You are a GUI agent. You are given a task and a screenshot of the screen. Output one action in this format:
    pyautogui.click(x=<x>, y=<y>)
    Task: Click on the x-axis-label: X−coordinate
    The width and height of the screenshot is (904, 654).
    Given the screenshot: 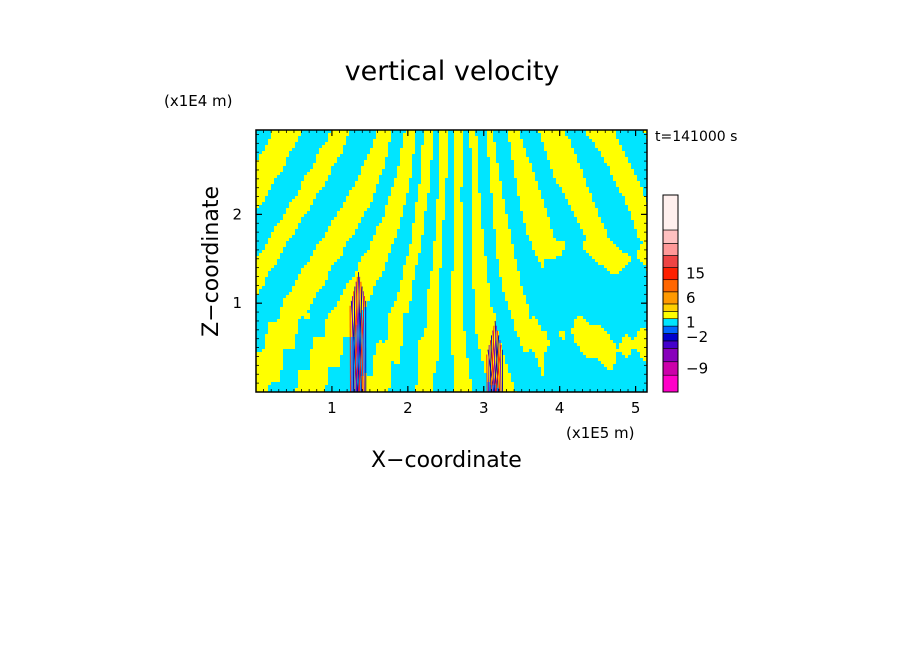 What is the action you would take?
    pyautogui.click(x=446, y=460)
    